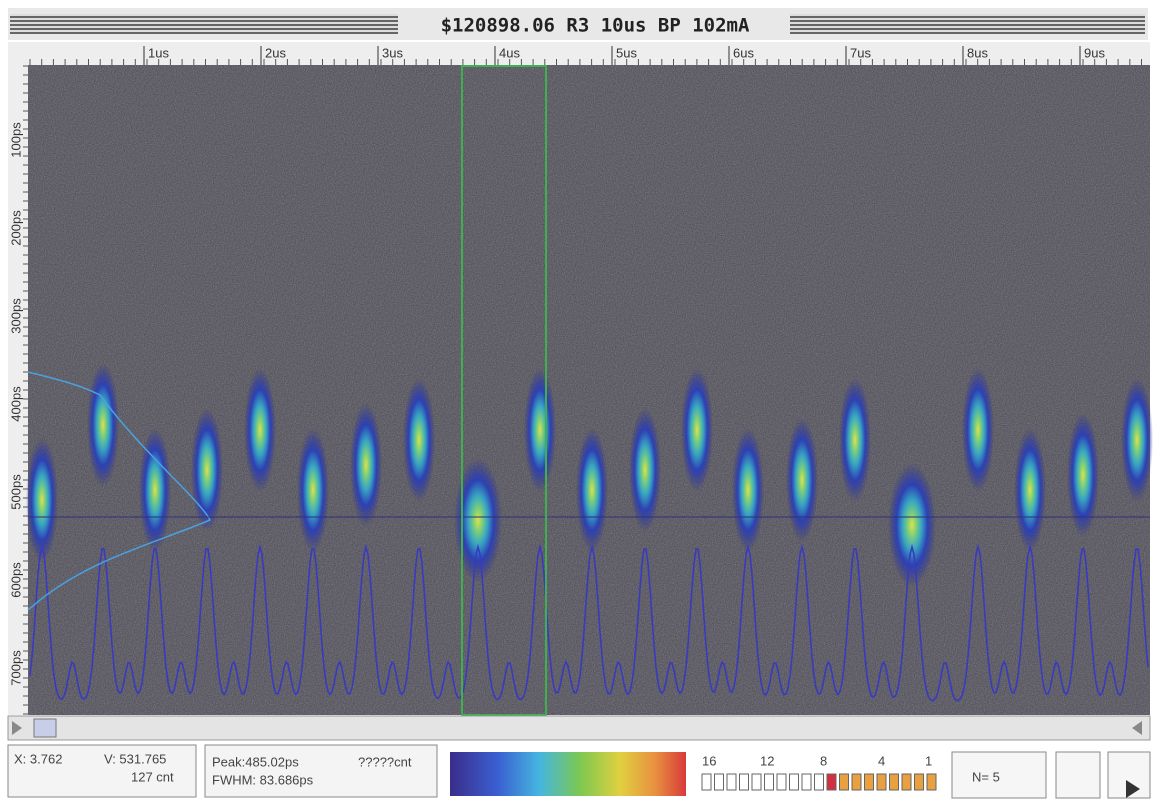 The width and height of the screenshot is (1154, 800). I want to click on time-label: 6us, so click(743, 52).